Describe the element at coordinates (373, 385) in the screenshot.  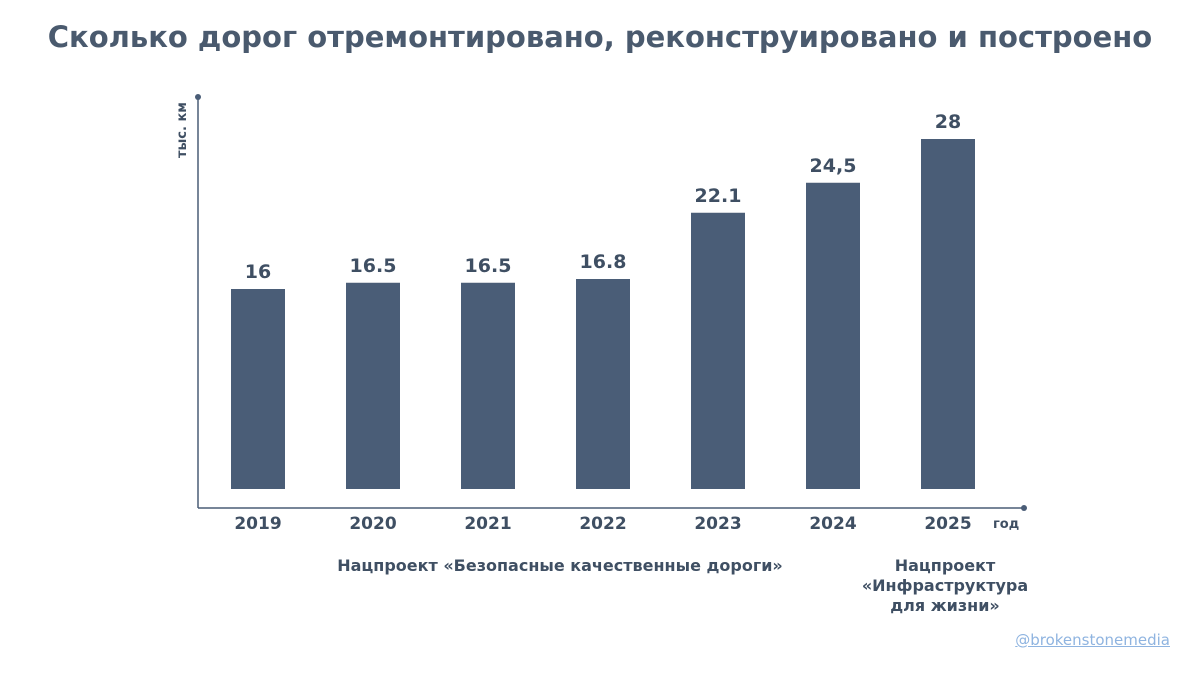
I see `bar-2020` at that location.